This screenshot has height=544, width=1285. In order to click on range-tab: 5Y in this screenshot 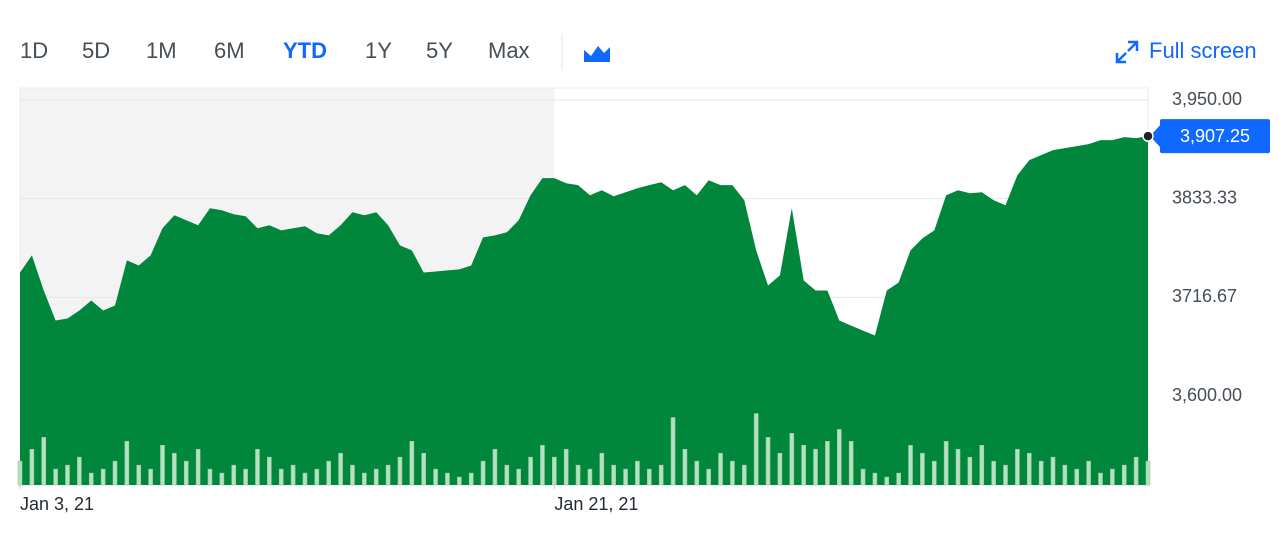, I will do `click(439, 50)`.